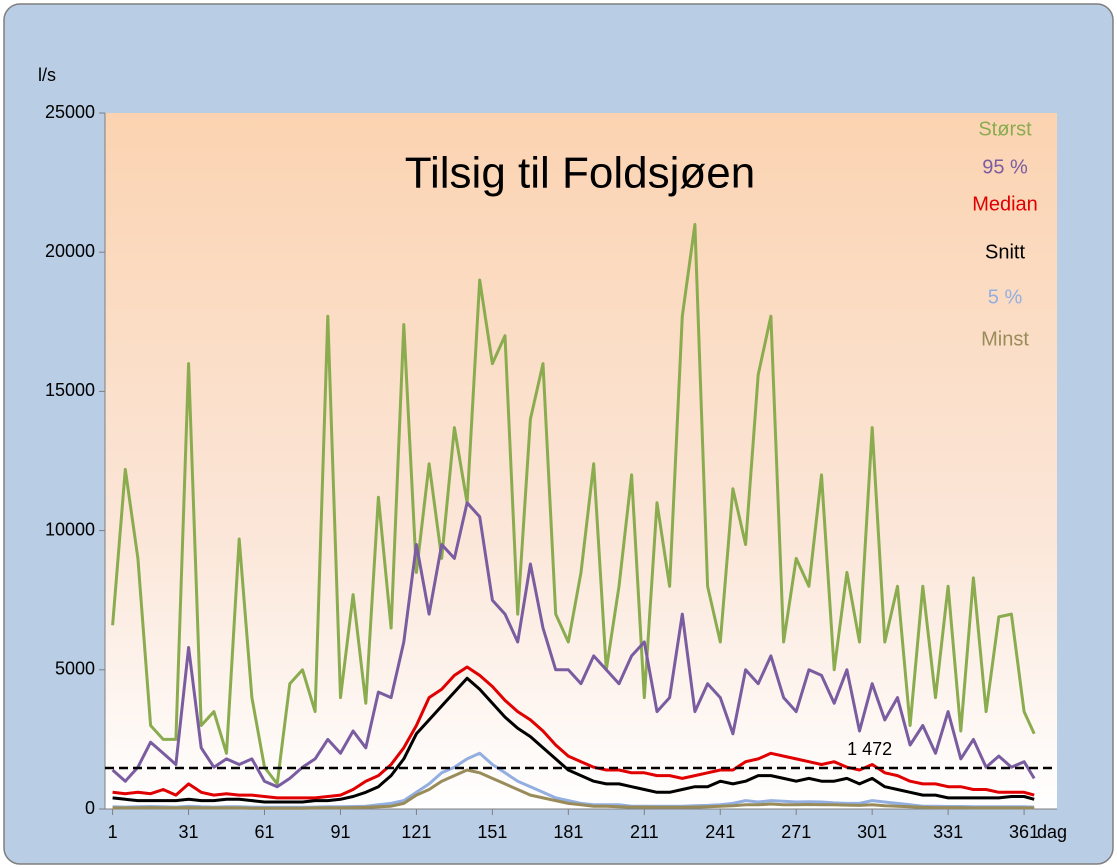  What do you see at coordinates (796, 832) in the screenshot?
I see `x-tick-label: 271` at bounding box center [796, 832].